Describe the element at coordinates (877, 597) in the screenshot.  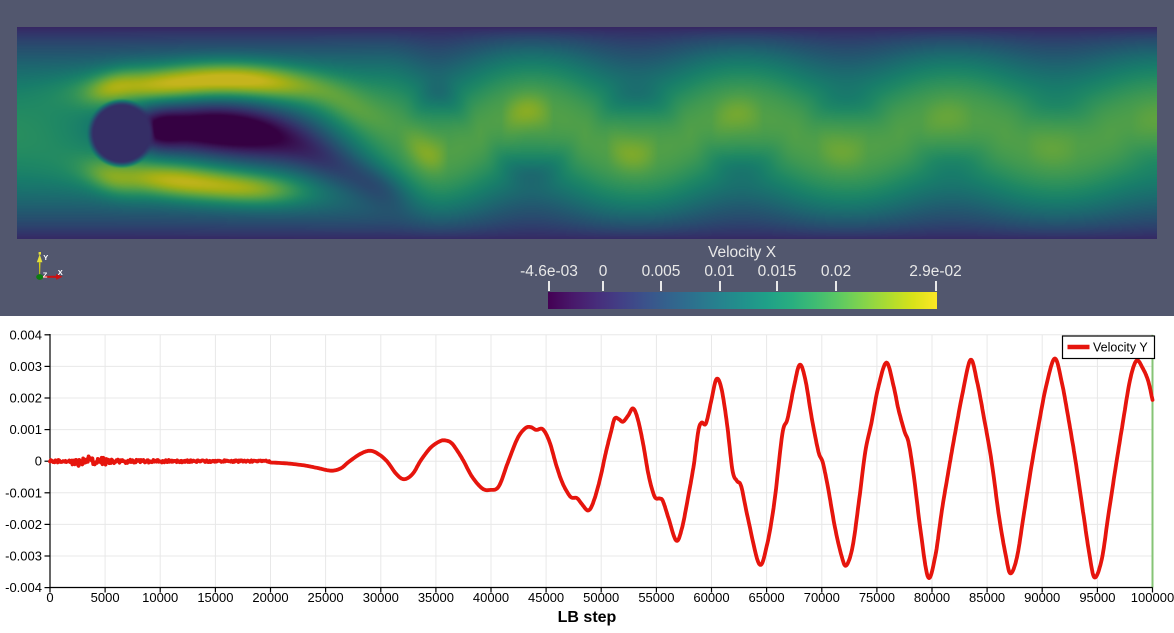
I see `svg-text: 75000` at that location.